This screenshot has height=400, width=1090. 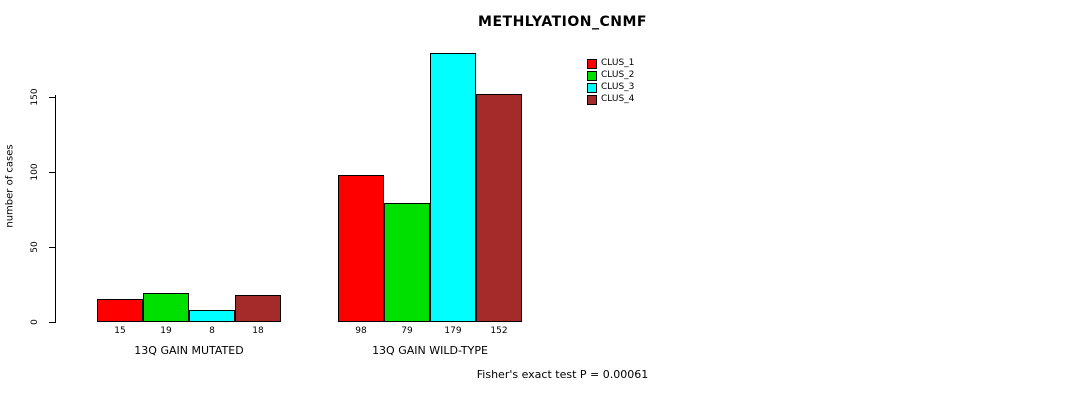 I want to click on y-tick-label: 150, so click(x=35, y=97).